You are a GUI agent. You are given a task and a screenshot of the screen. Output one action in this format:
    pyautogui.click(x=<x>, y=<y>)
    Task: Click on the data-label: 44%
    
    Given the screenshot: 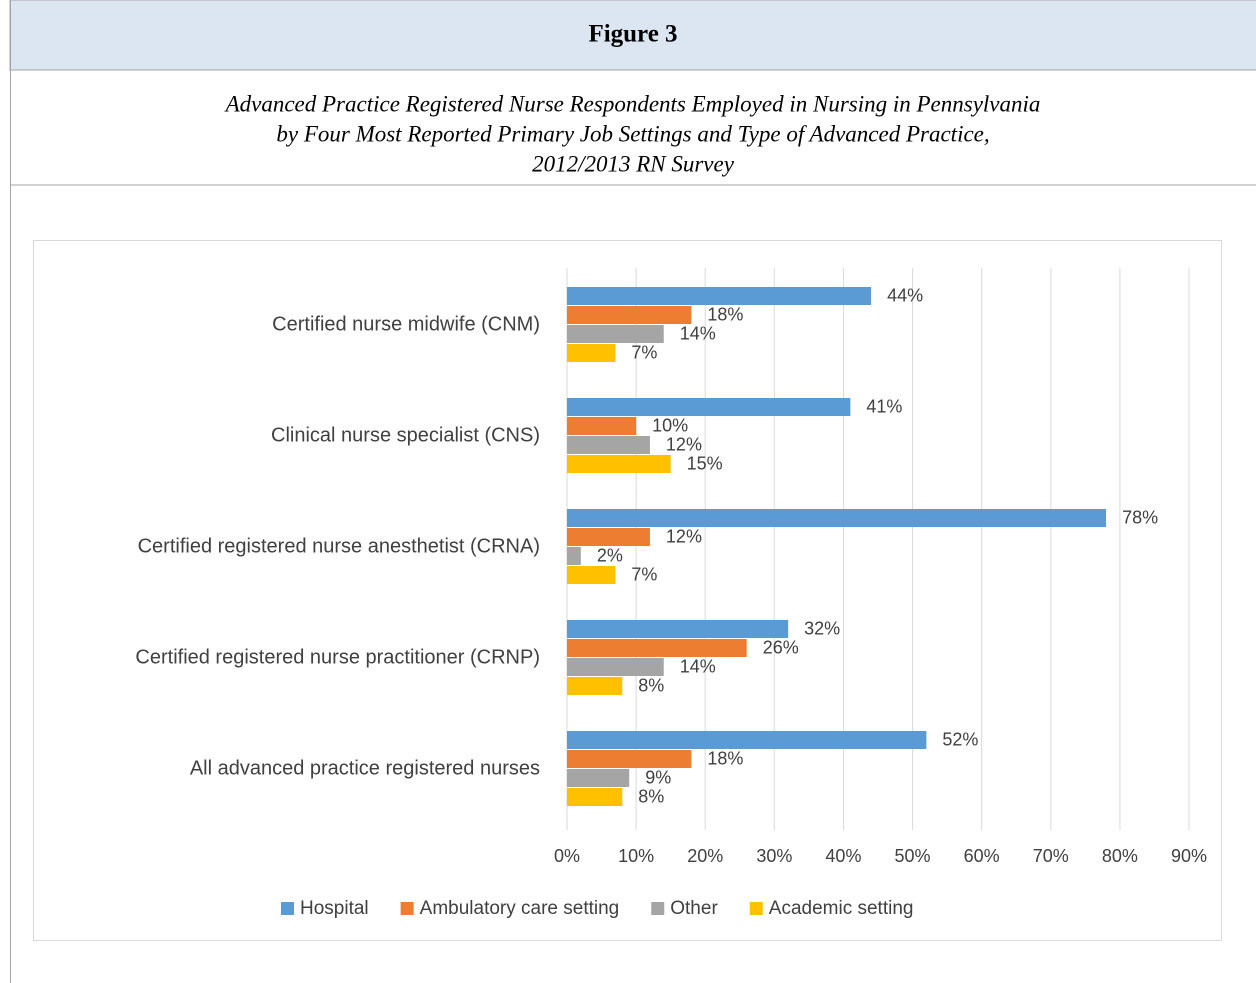 What is the action you would take?
    pyautogui.click(x=905, y=295)
    